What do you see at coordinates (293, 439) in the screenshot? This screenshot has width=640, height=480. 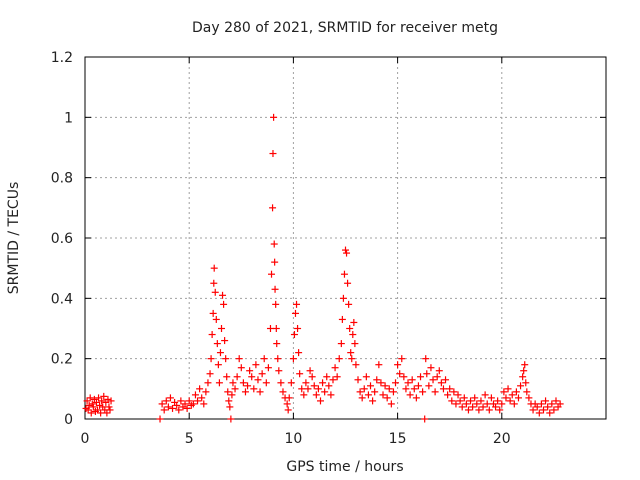 I see `x-tick-label: 10` at bounding box center [293, 439].